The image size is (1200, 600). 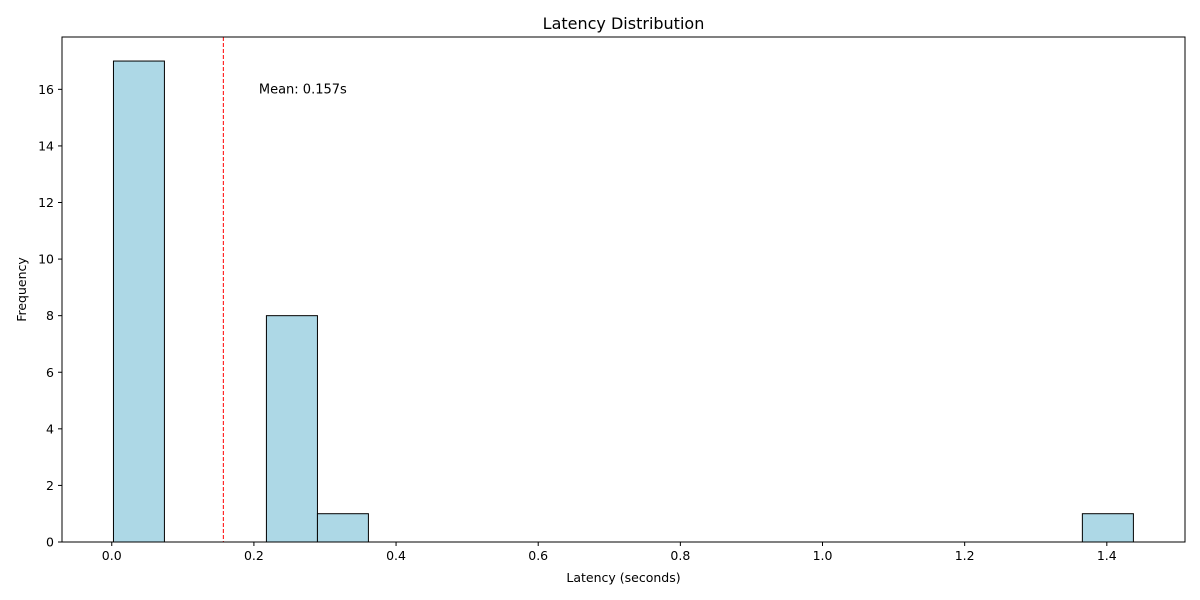 I want to click on x-tick-label: 0.8, so click(x=680, y=555).